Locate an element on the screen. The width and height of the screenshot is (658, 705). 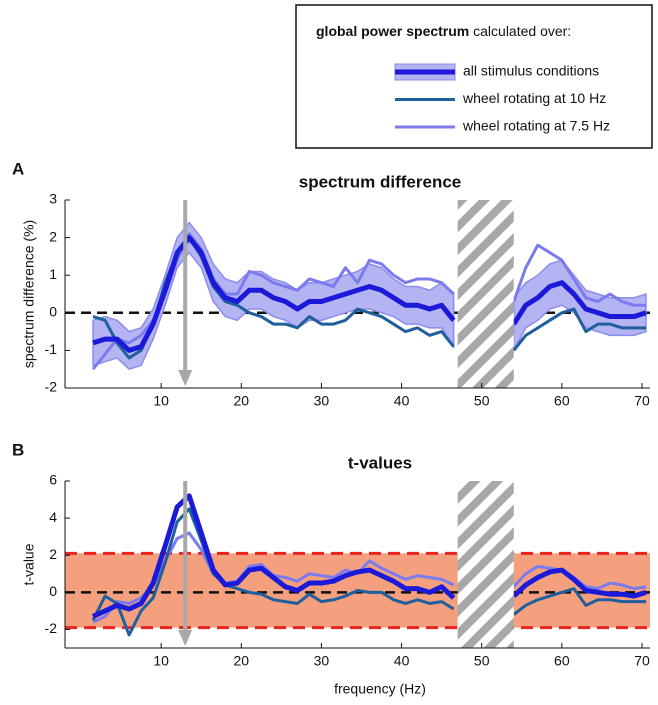
legend-title-rest: calculated over: is located at coordinates (522, 31).